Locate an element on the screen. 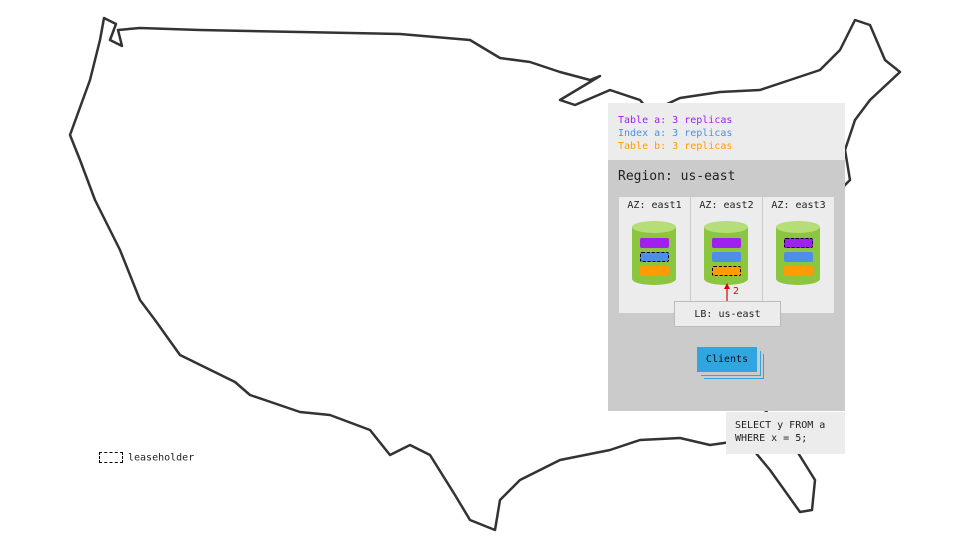 Image resolution: width=960 pixels, height=540 pixels. dashed-box-icon is located at coordinates (111, 457).